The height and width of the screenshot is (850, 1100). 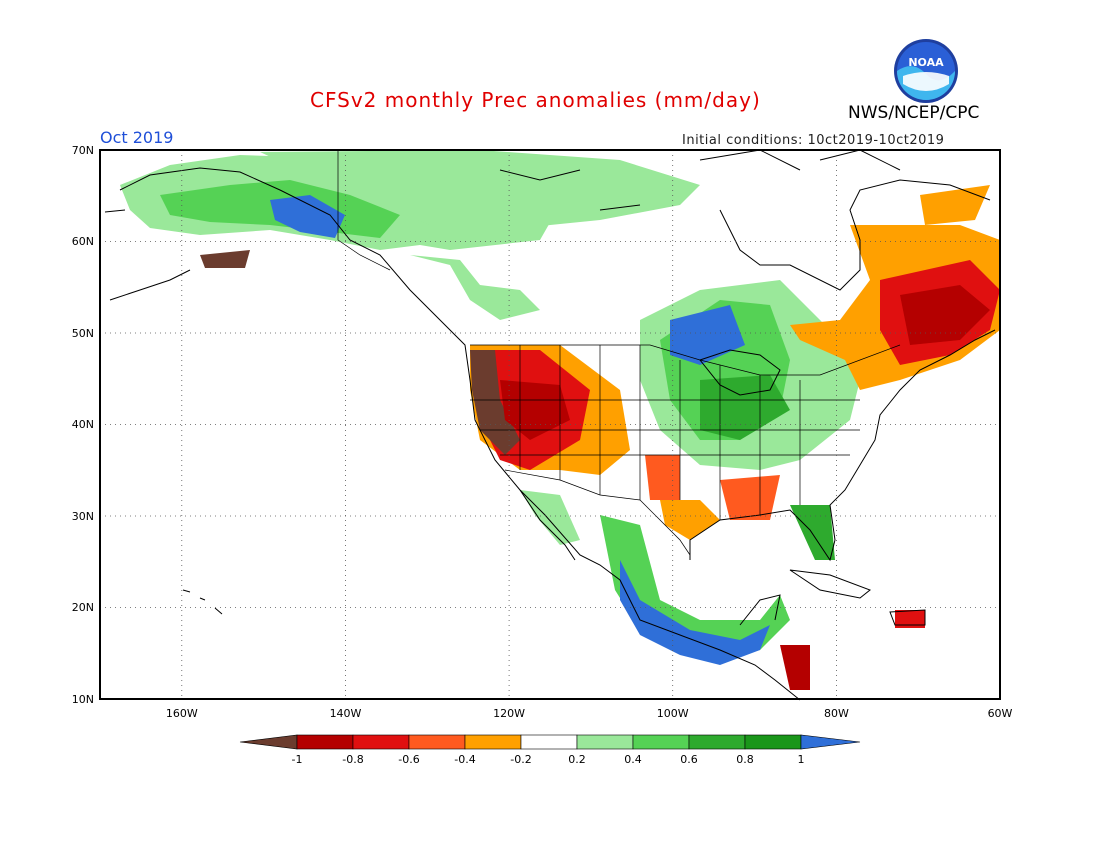 What do you see at coordinates (760, 610) in the screenshot?
I see `yucatan-coastline` at bounding box center [760, 610].